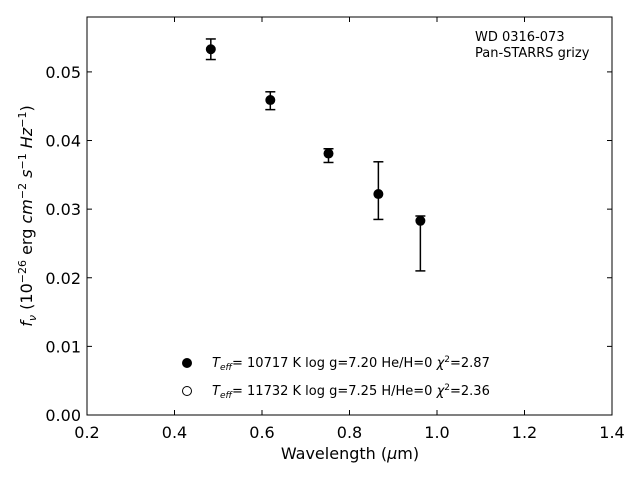  I want to click on y-tick-label: 0.02, so click(63, 278).